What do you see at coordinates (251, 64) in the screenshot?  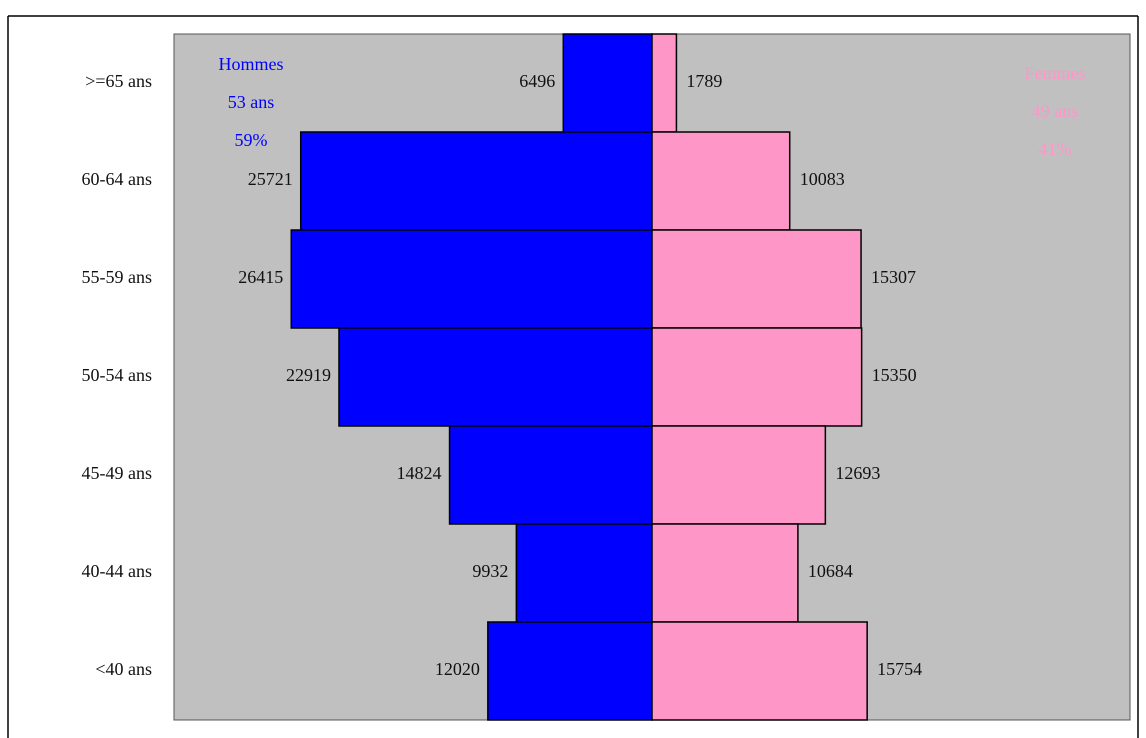 I see `legend-name: Hommes` at bounding box center [251, 64].